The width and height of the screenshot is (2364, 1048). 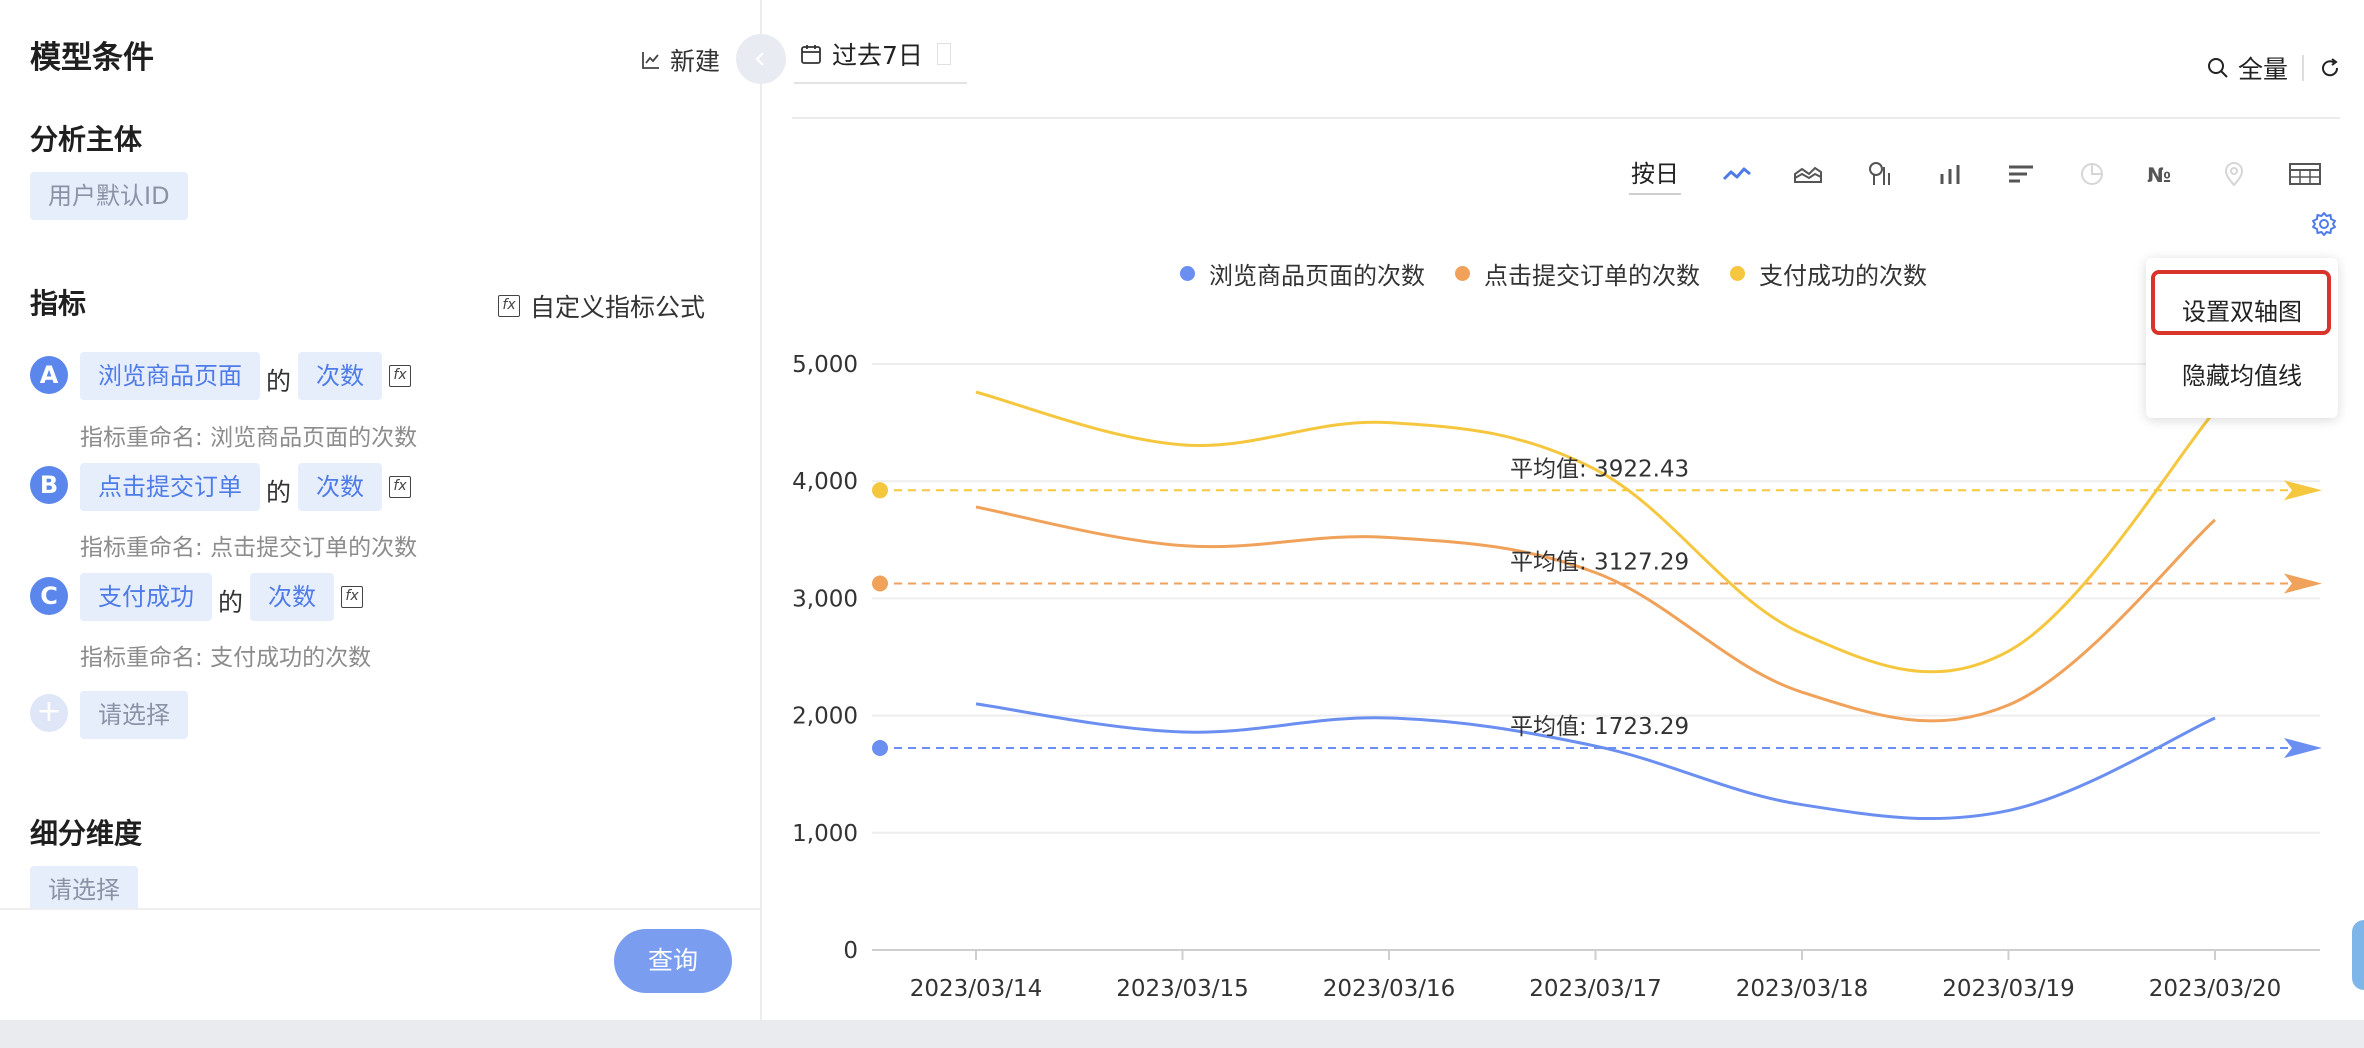 I want to click on legend-item: 浏览商品页面的次数, so click(x=1302, y=273).